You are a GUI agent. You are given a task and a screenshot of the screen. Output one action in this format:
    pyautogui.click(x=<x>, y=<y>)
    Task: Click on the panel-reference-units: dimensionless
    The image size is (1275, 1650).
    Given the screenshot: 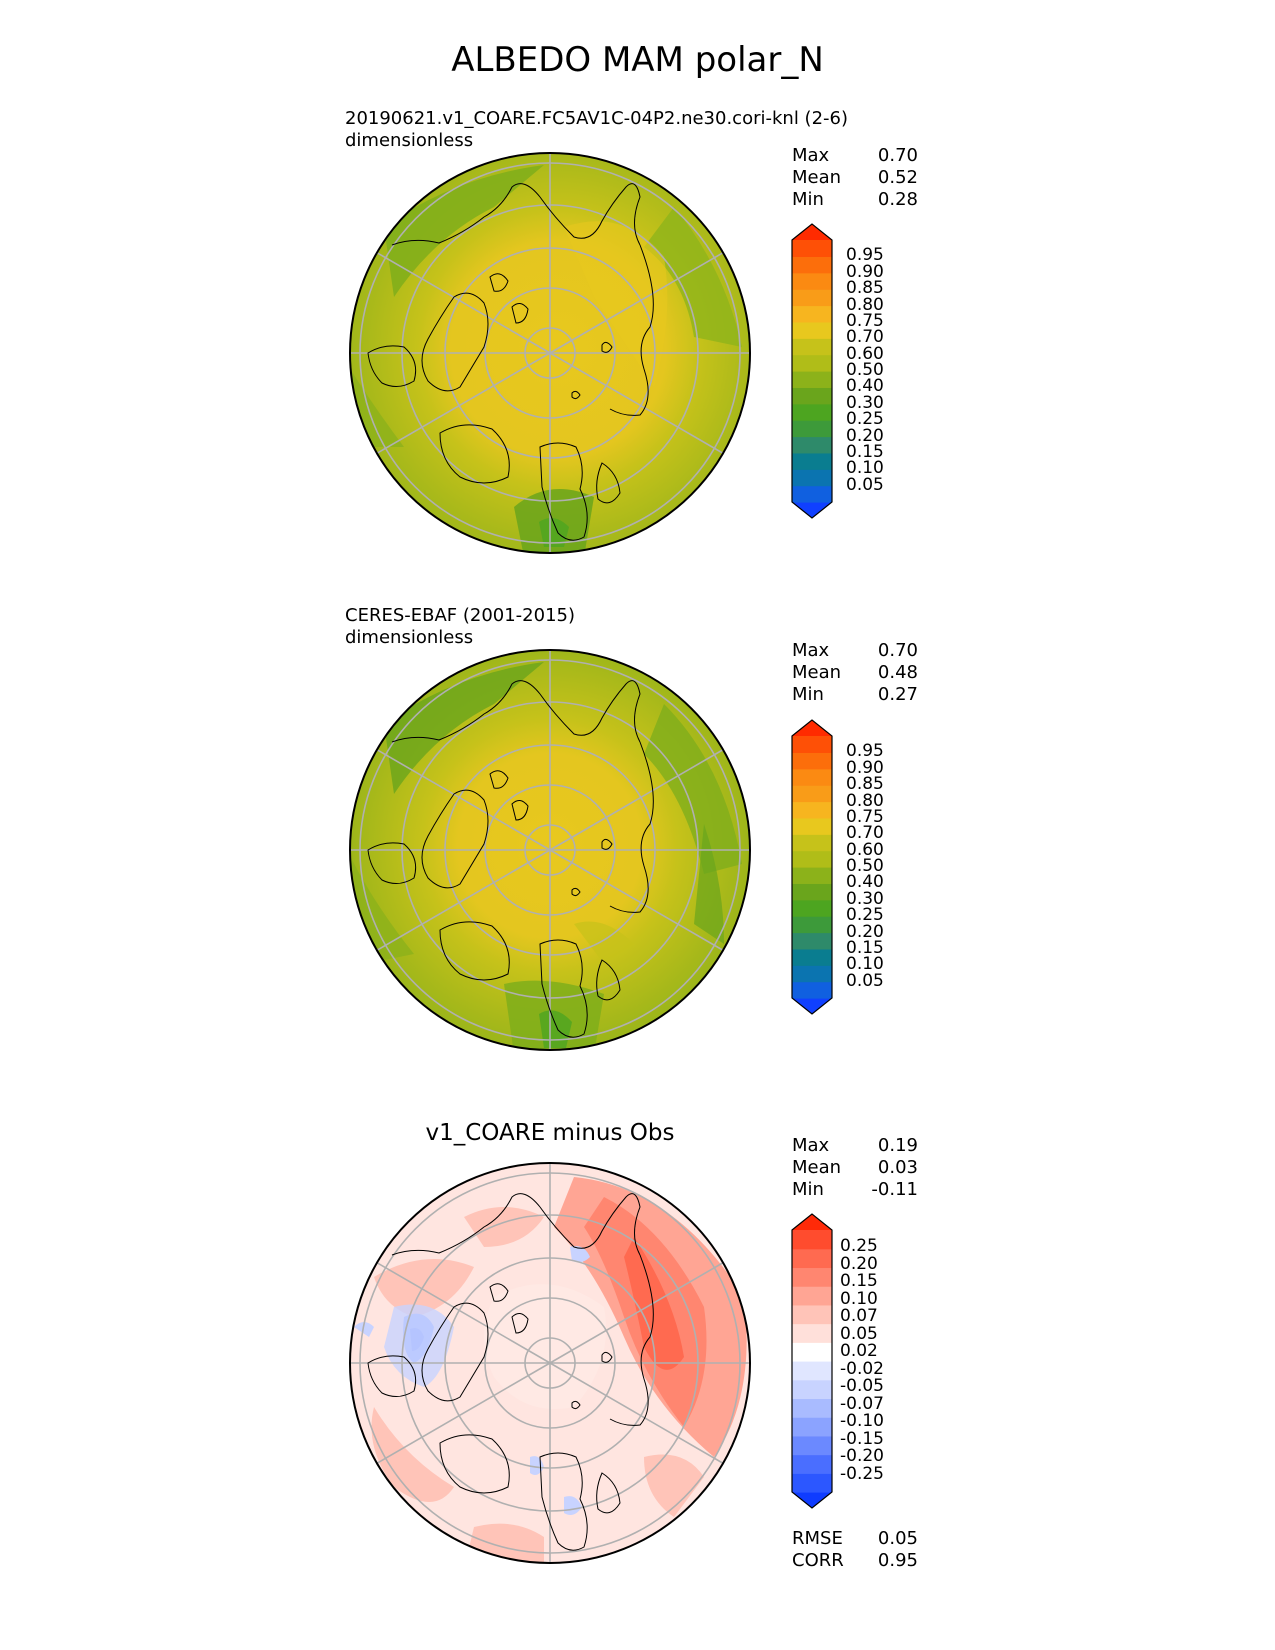 What is the action you would take?
    pyautogui.click(x=409, y=637)
    